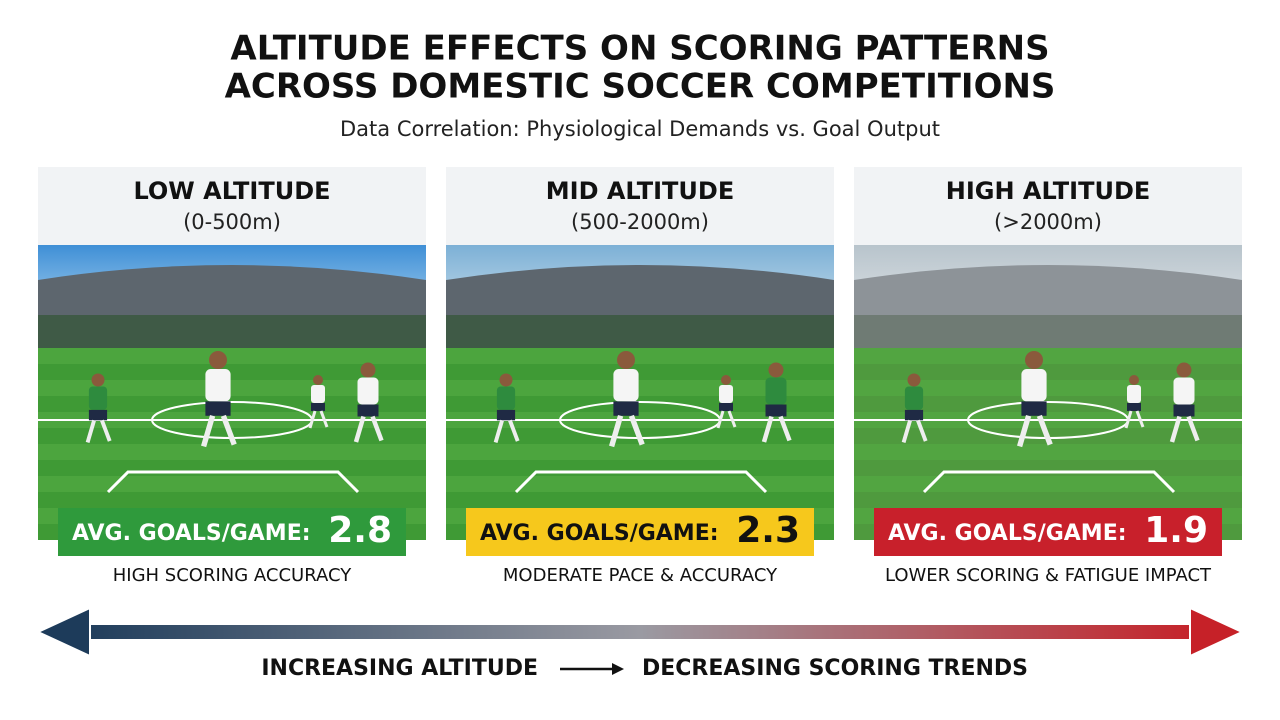 The height and width of the screenshot is (720, 1280). What do you see at coordinates (1048, 222) in the screenshot?
I see `panel-range: (>2000m)` at bounding box center [1048, 222].